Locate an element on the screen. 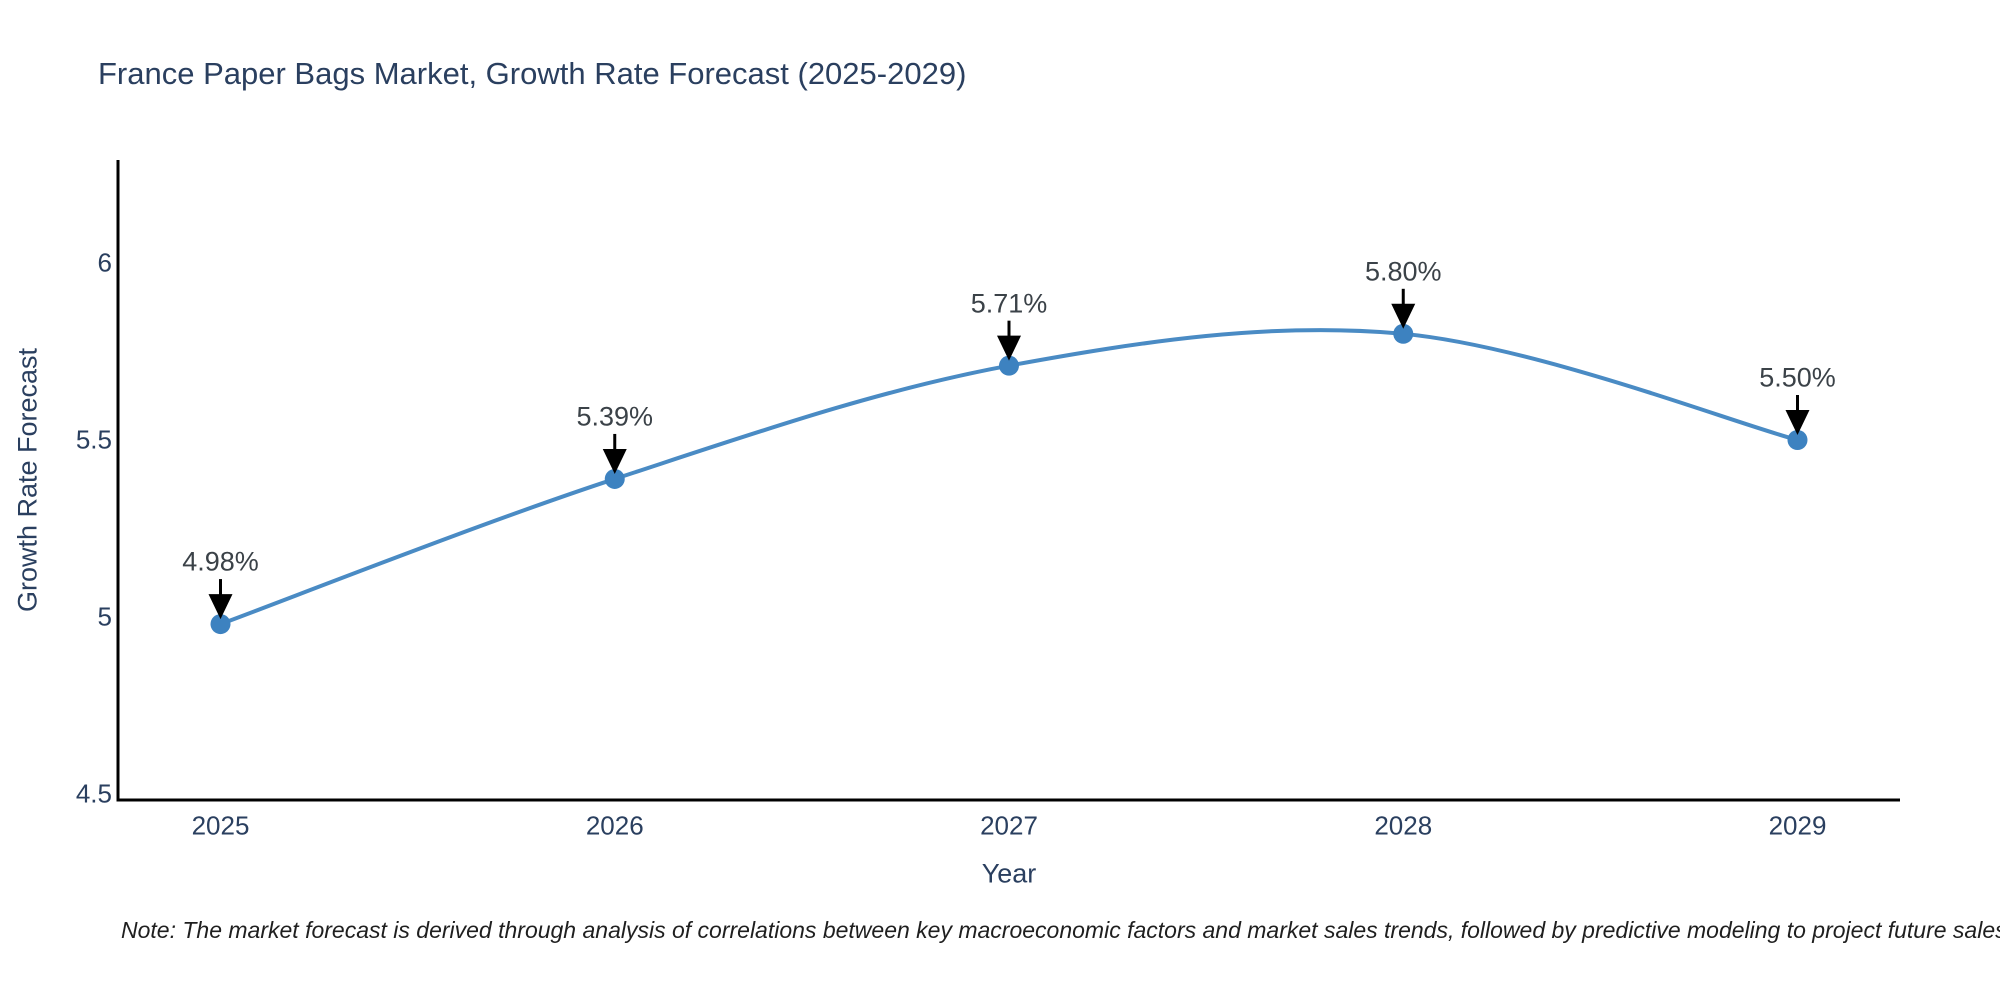  x-axis-title: Year is located at coordinates (1009, 873).